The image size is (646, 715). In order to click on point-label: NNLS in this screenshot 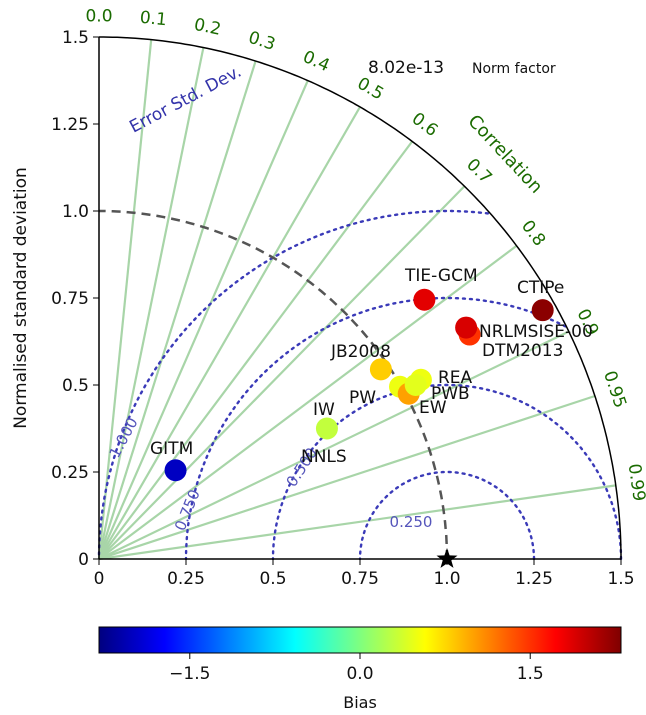, I will do `click(324, 457)`.